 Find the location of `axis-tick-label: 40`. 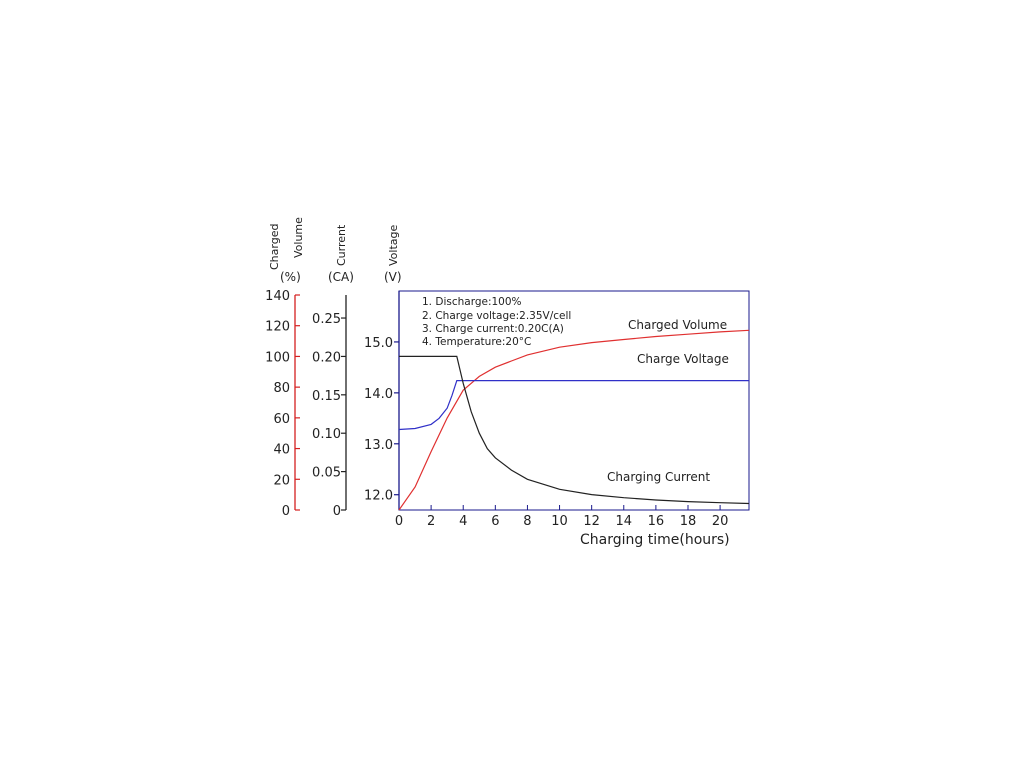

axis-tick-label: 40 is located at coordinates (281, 450).